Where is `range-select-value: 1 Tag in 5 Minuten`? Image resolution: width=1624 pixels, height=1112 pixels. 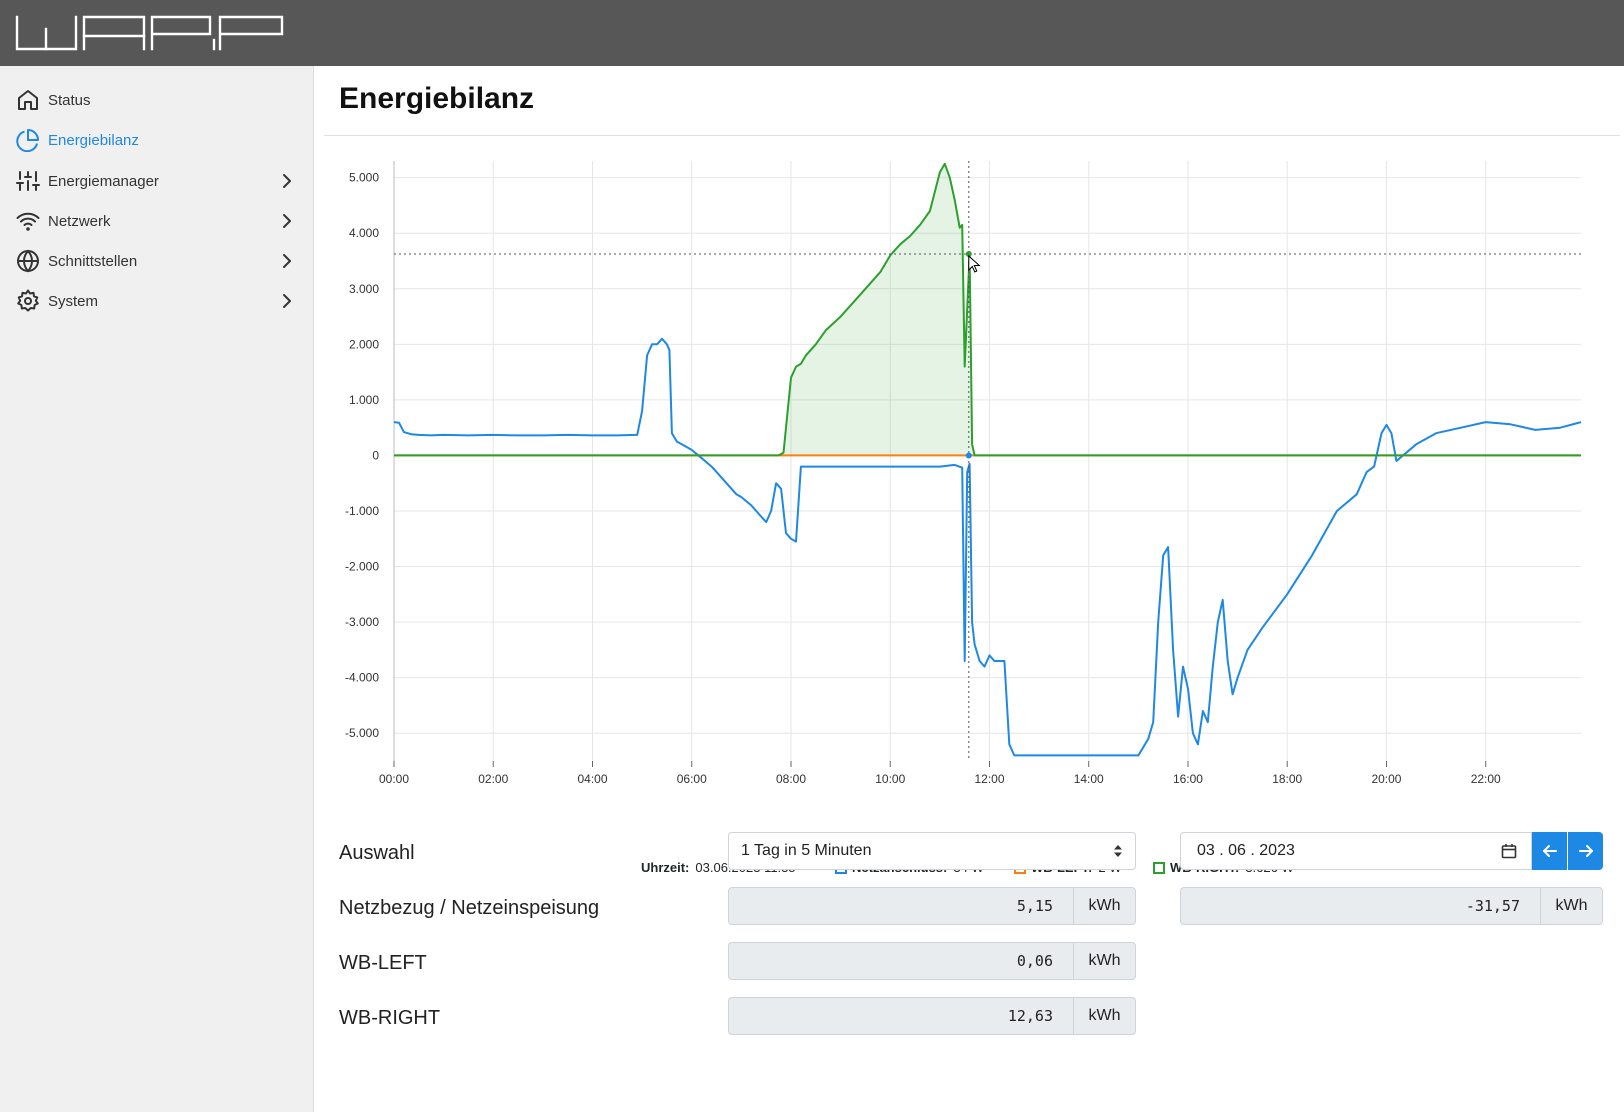 range-select-value: 1 Tag in 5 Minuten is located at coordinates (806, 850).